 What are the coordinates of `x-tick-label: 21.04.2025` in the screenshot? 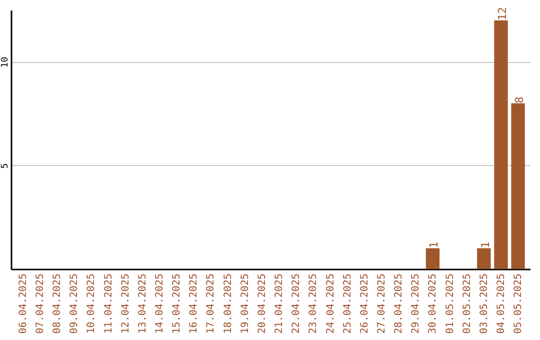 It's located at (280, 304).